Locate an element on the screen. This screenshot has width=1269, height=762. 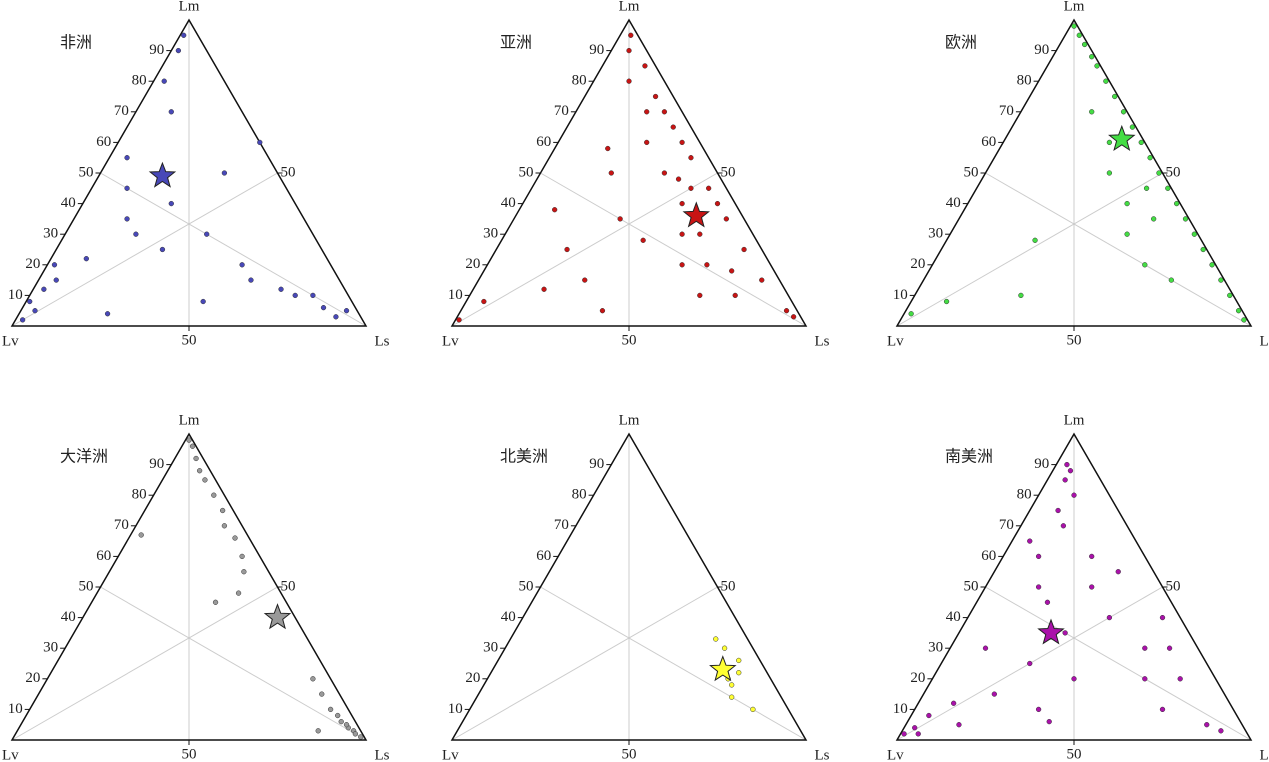
ternary-chart: 1020304050607080905050LmLvLs南美洲 is located at coordinates (1078, 587).